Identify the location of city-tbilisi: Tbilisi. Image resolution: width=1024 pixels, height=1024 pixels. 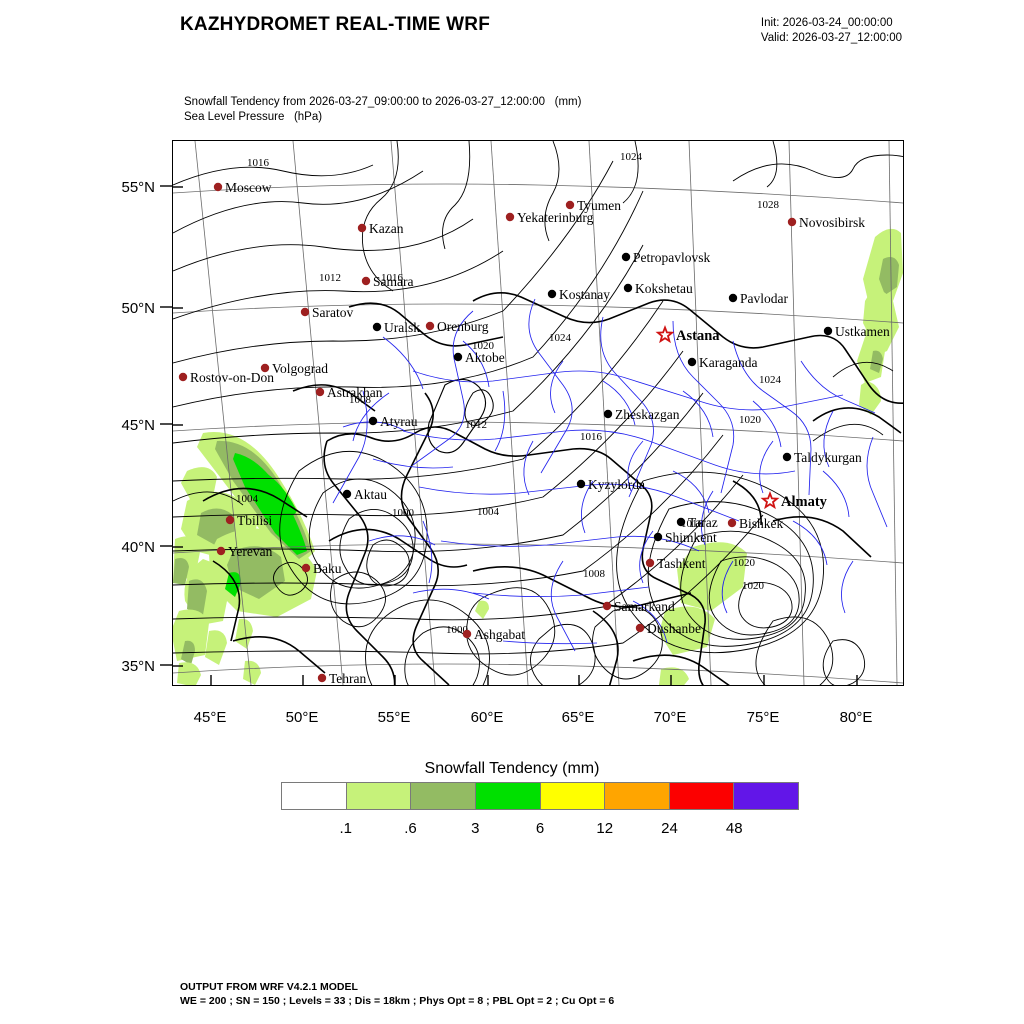
(249, 520).